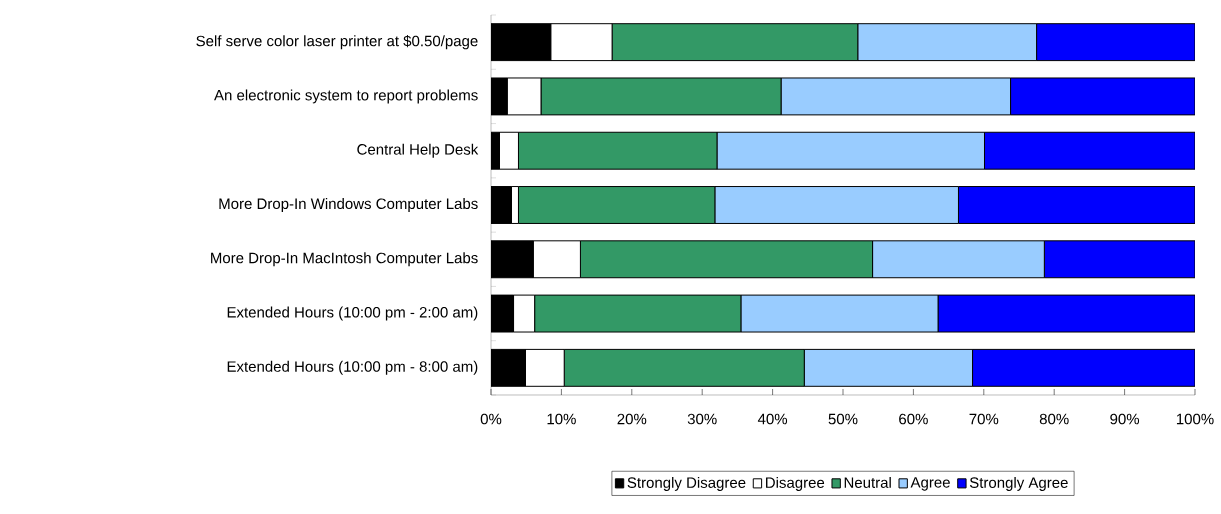 The width and height of the screenshot is (1221, 514). I want to click on x-tick-label: 10%, so click(561, 419).